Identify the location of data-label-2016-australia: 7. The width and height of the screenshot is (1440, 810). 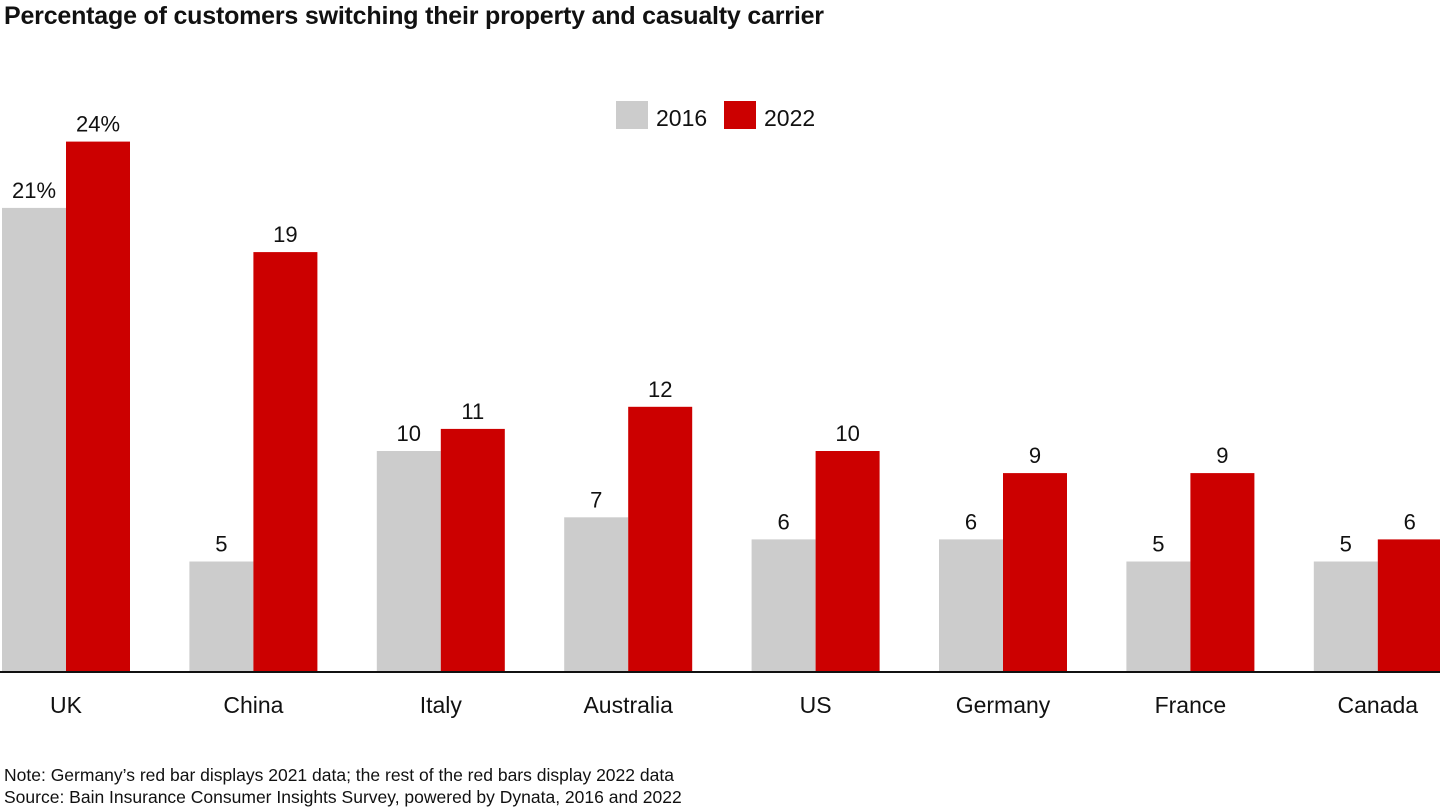
(596, 499).